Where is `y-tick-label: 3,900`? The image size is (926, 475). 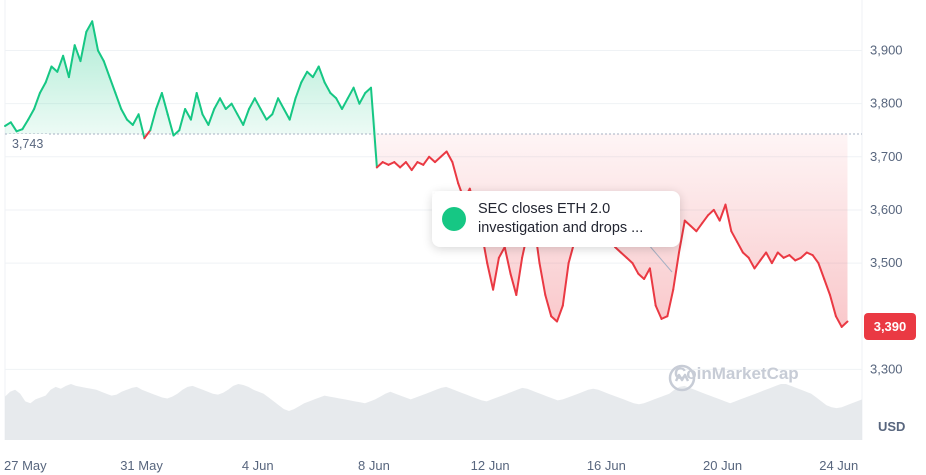 y-tick-label: 3,900 is located at coordinates (886, 50).